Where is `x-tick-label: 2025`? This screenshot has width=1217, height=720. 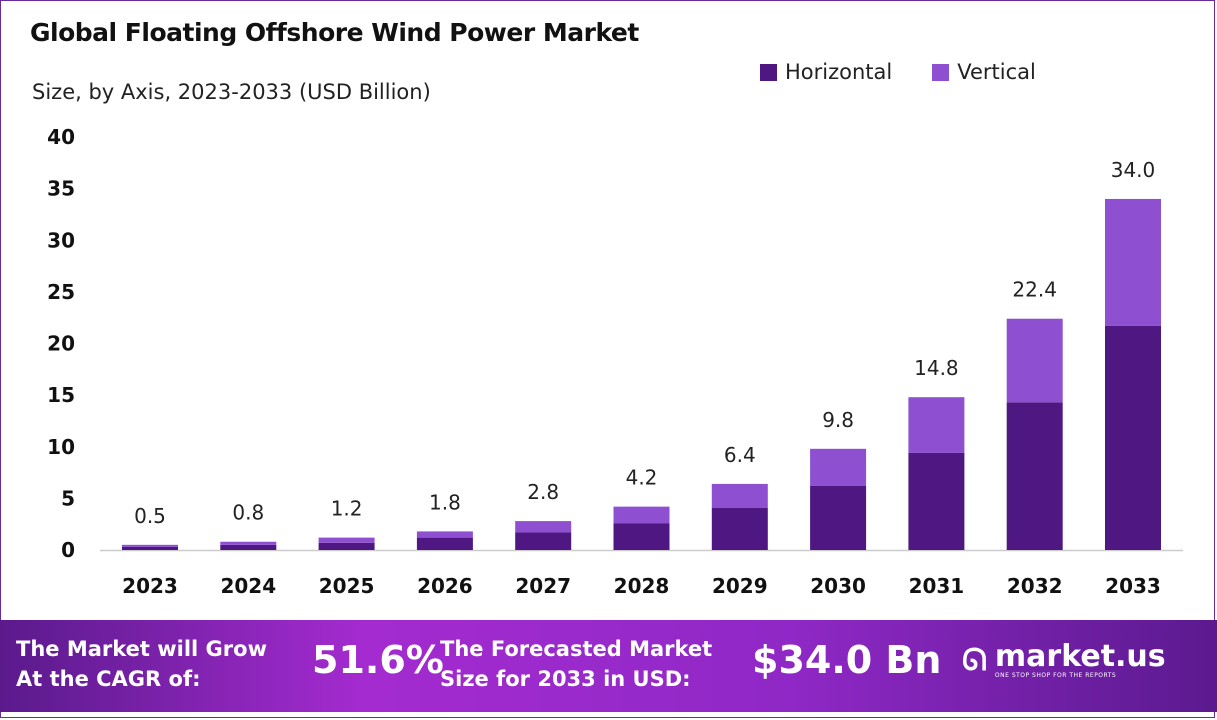 x-tick-label: 2025 is located at coordinates (347, 586).